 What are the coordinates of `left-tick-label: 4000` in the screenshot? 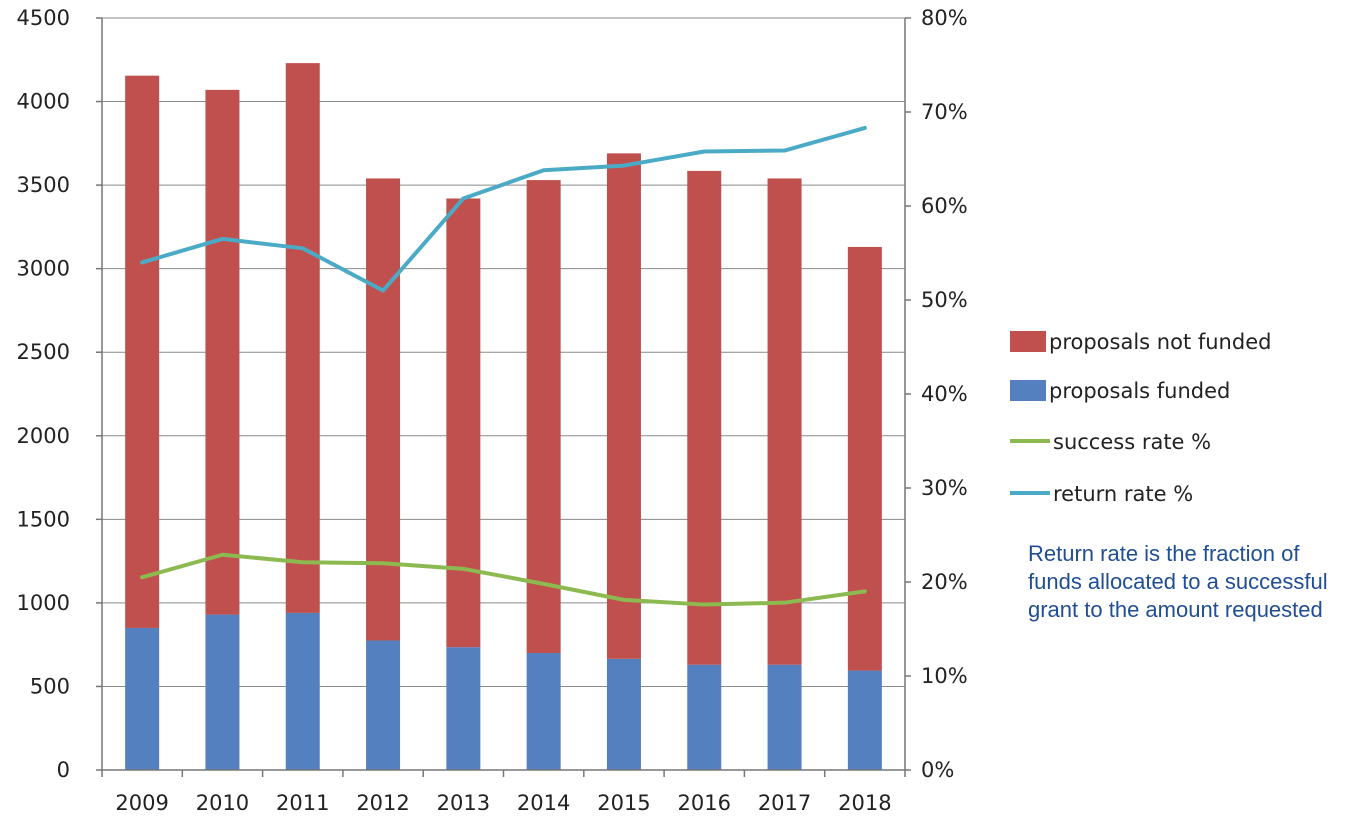 It's located at (43, 102).